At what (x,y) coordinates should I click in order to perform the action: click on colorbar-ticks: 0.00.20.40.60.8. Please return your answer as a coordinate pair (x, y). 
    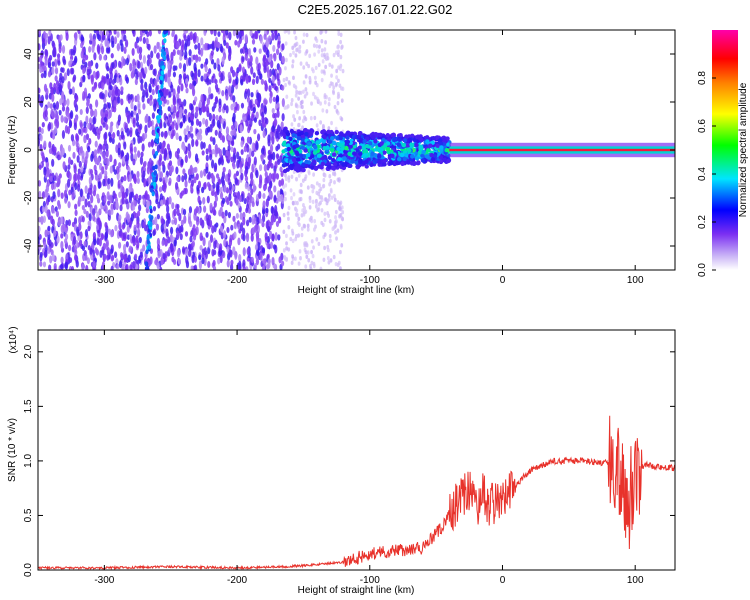
    Looking at the image, I should click on (706, 174).